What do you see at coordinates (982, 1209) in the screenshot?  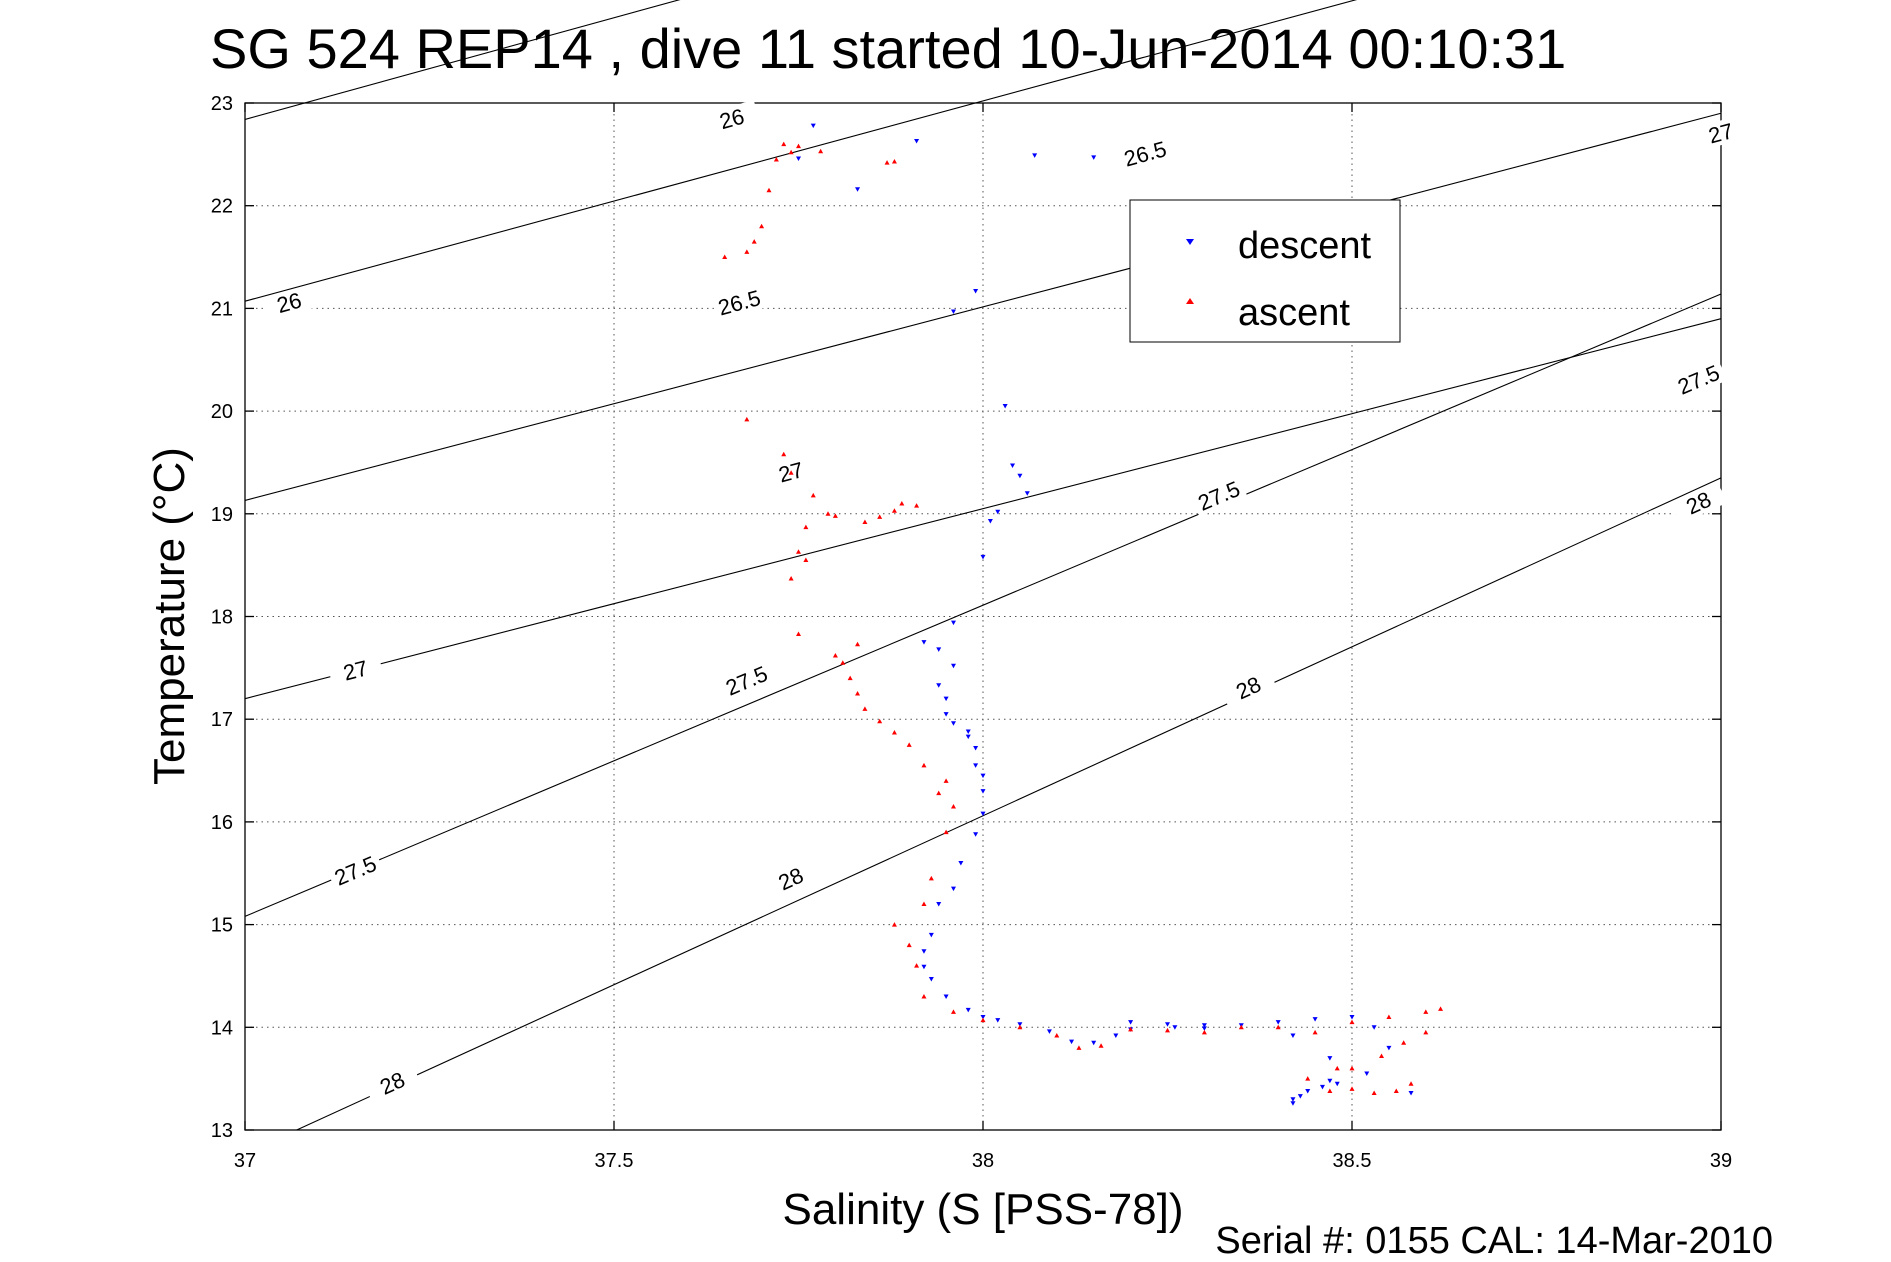 I see `x-axis-label: Salinity (S [PSS-78])` at bounding box center [982, 1209].